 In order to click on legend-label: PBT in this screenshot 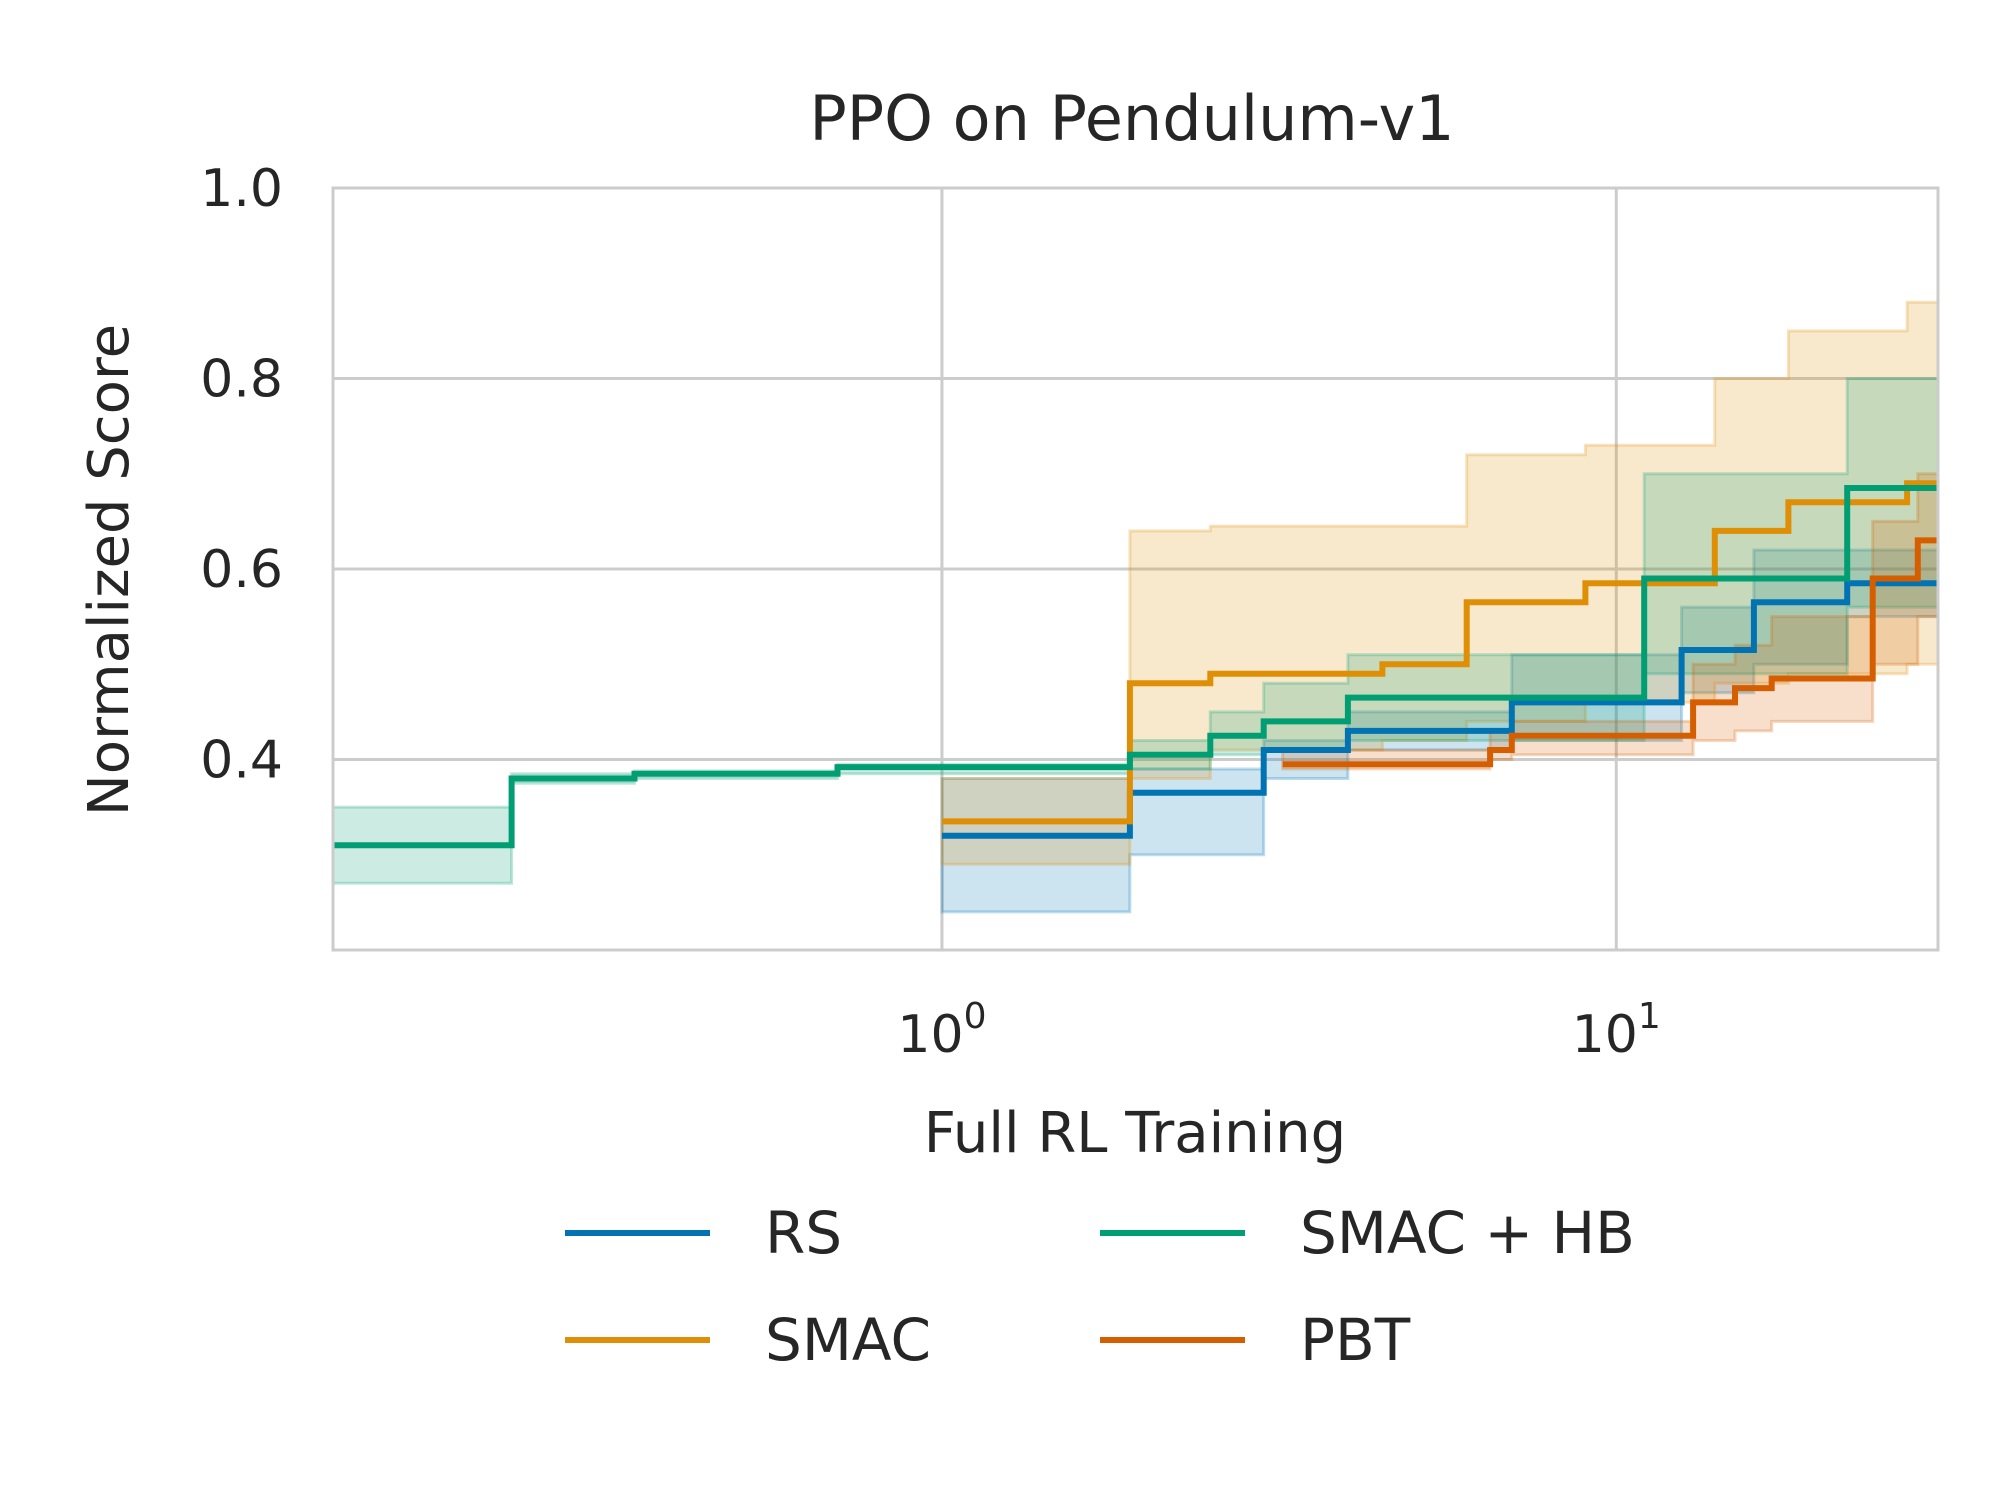, I will do `click(1355, 1340)`.